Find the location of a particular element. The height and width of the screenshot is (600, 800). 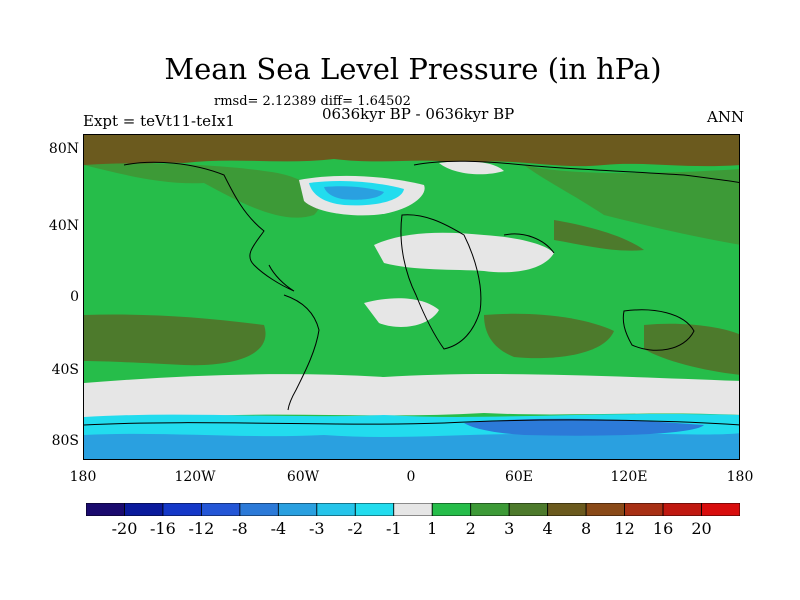

colorbar-label: 16 is located at coordinates (663, 528).